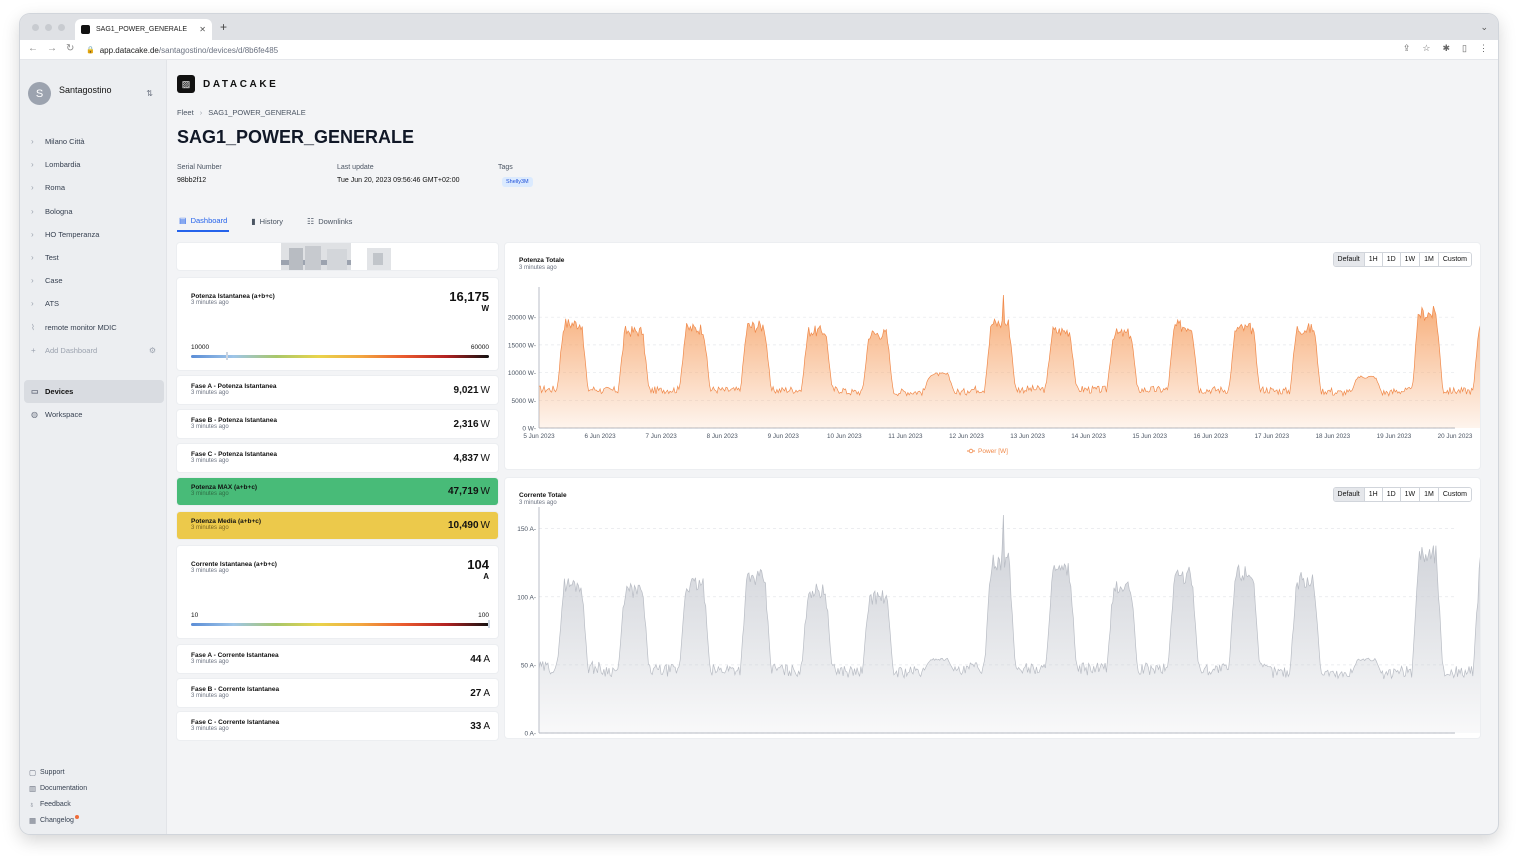  Describe the element at coordinates (33, 48) in the screenshot. I see `back-icon: ←` at that location.